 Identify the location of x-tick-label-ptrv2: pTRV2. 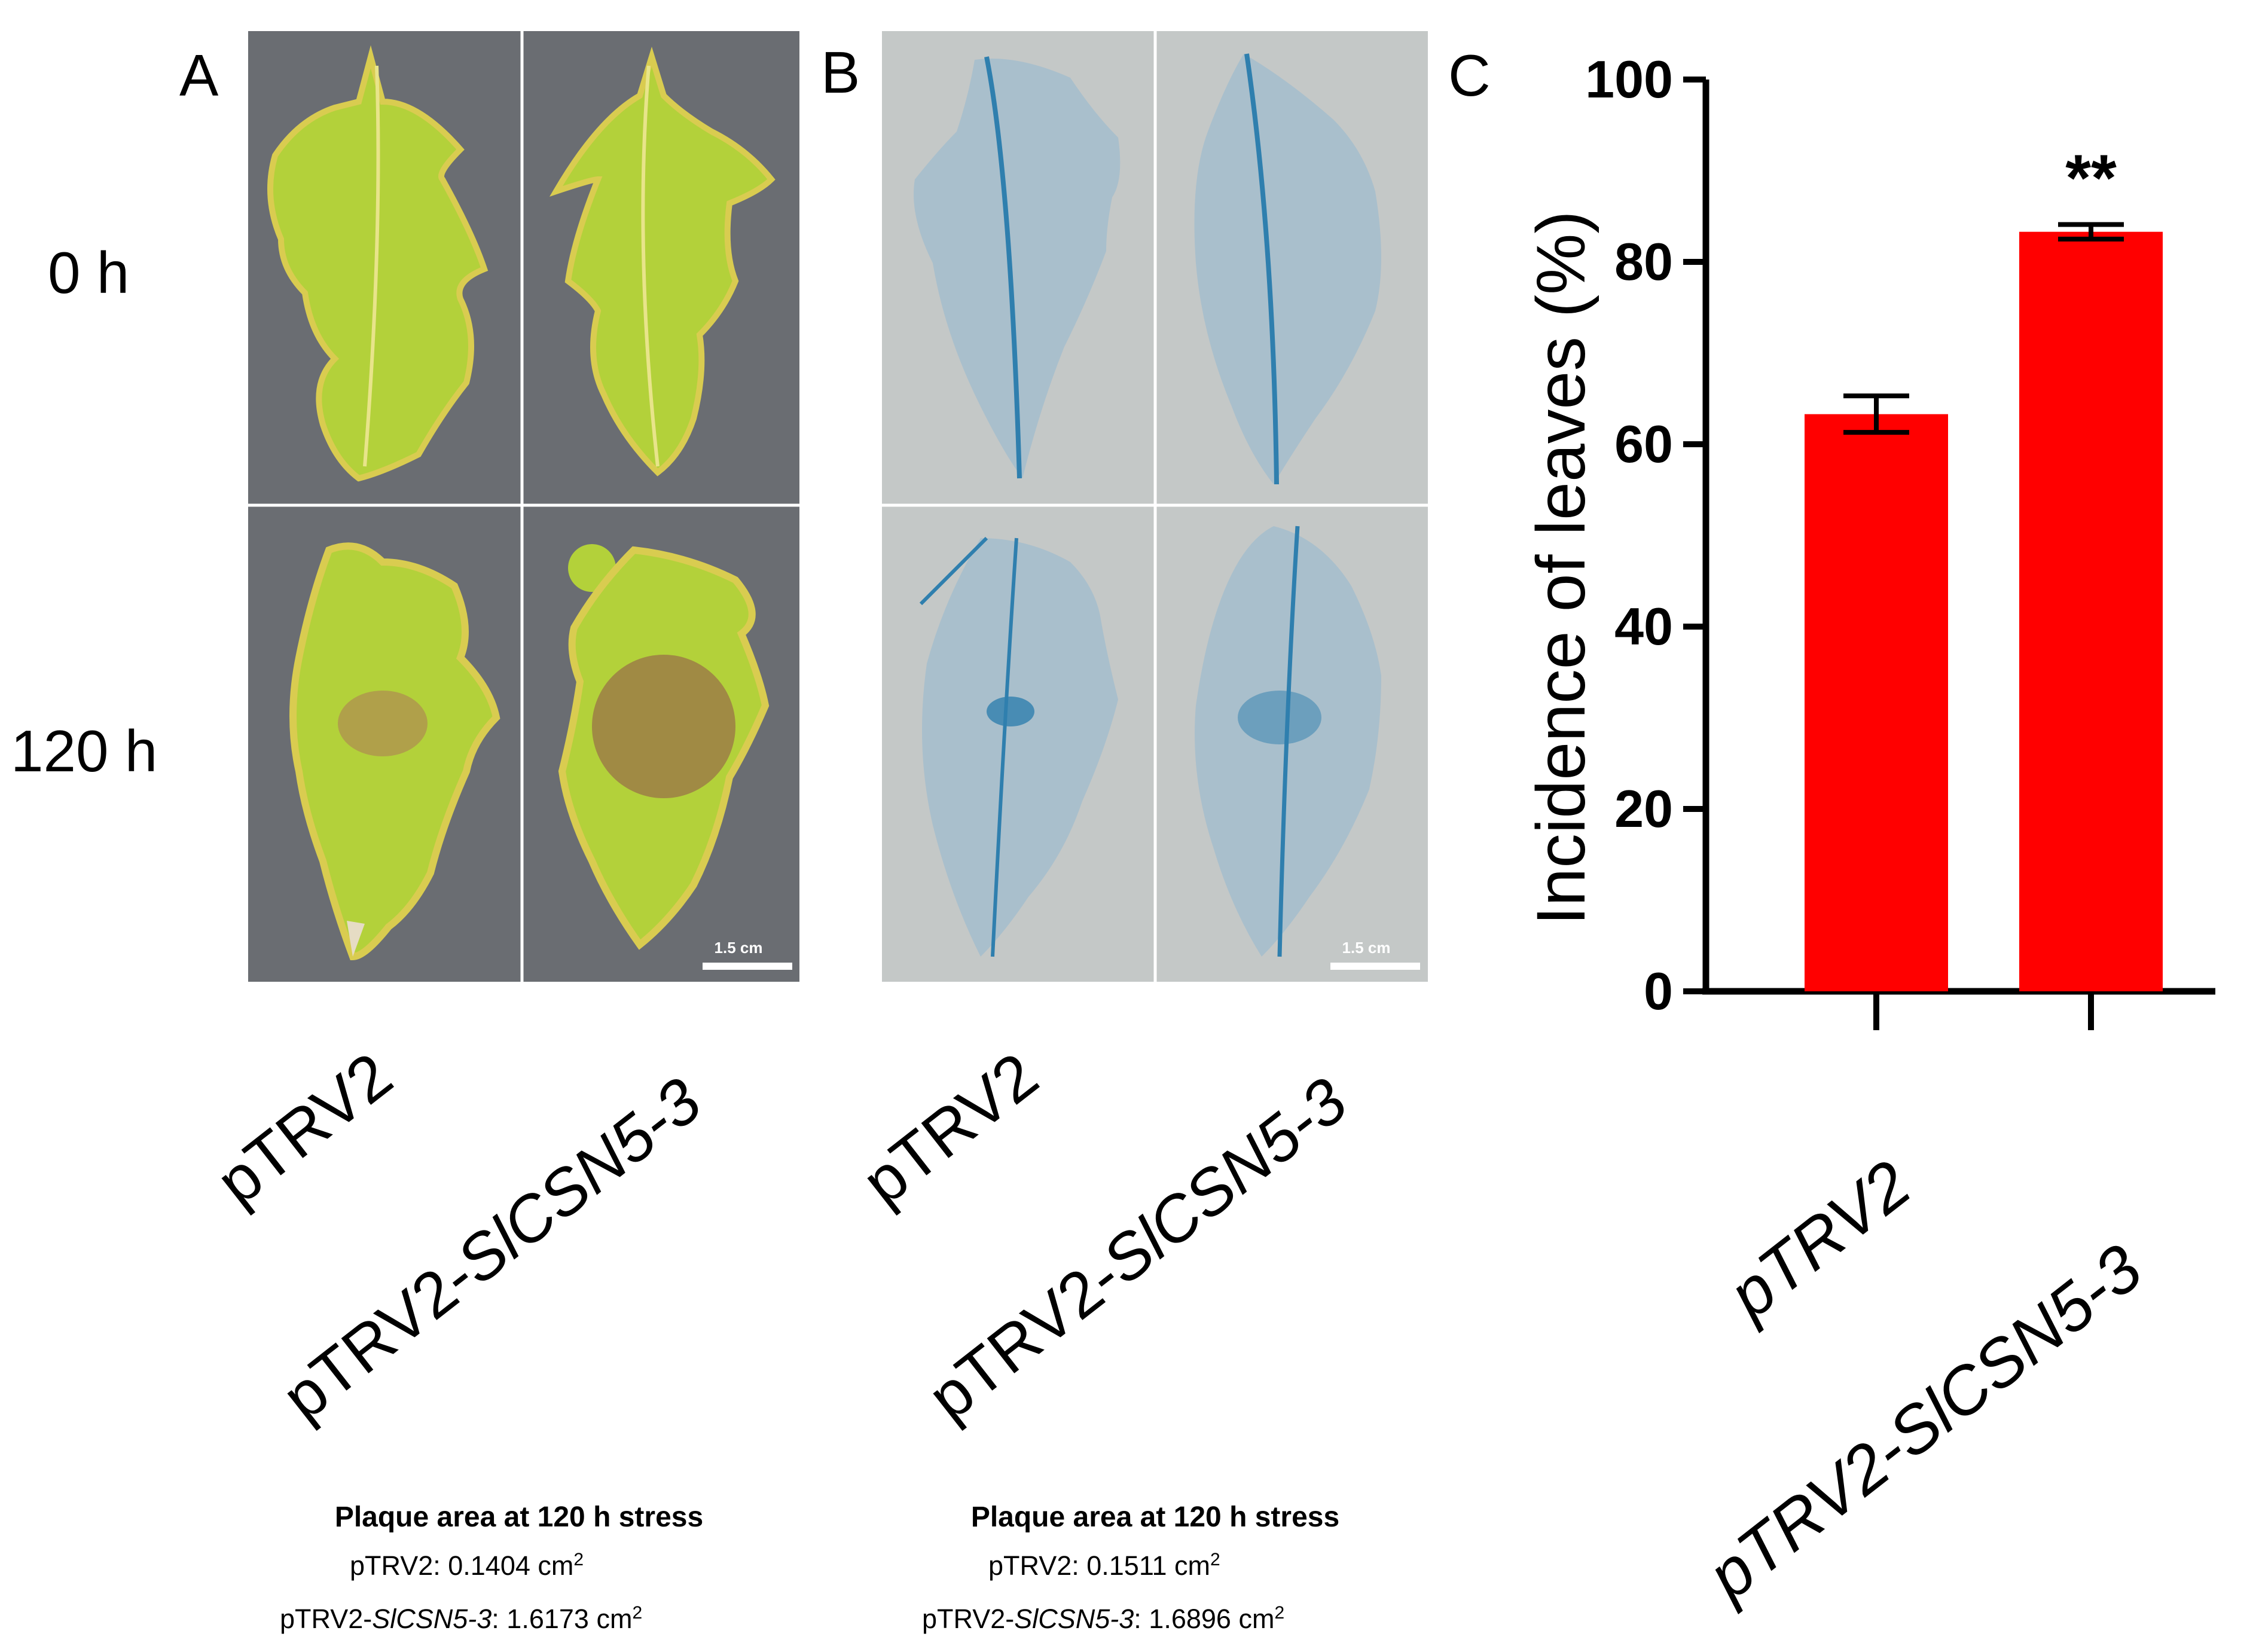
(1818, 1240).